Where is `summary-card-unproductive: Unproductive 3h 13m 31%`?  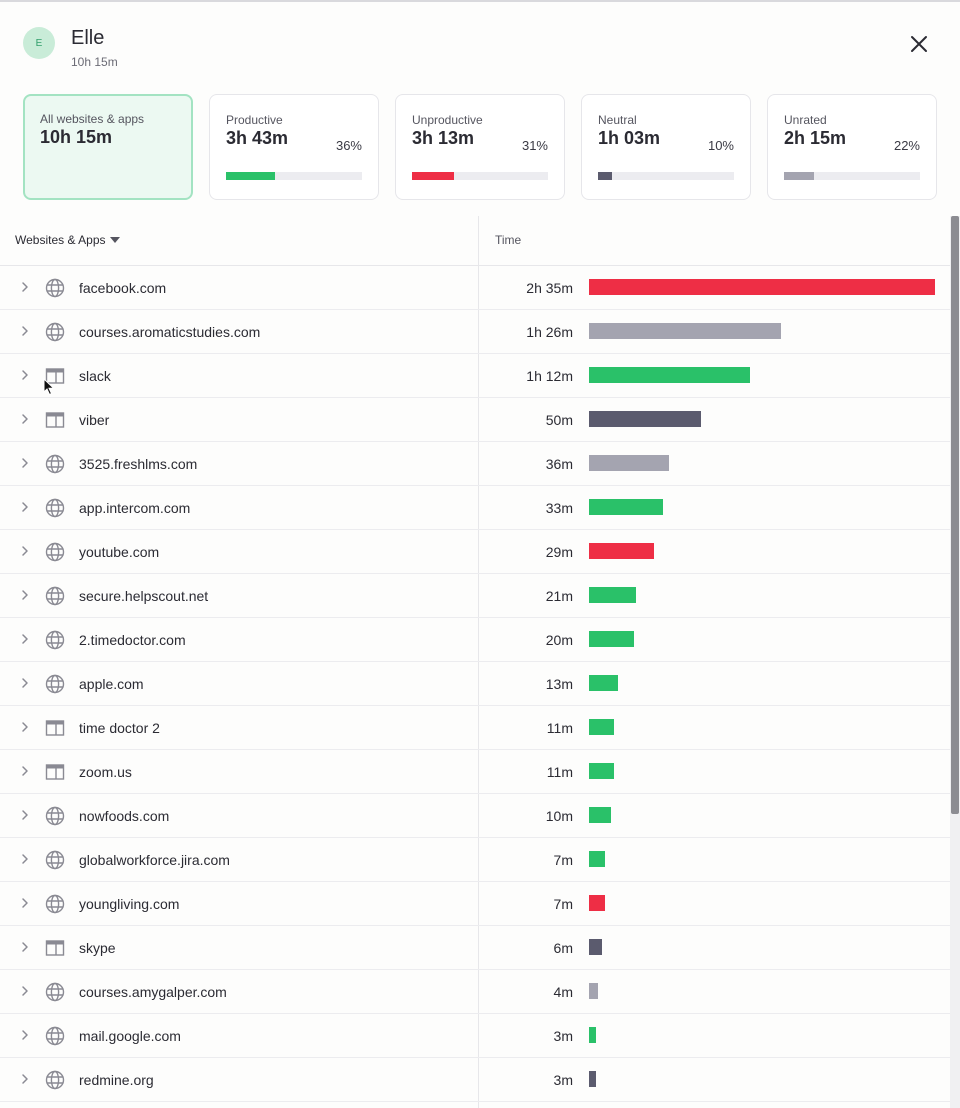 summary-card-unproductive: Unproductive 3h 13m 31% is located at coordinates (480, 147).